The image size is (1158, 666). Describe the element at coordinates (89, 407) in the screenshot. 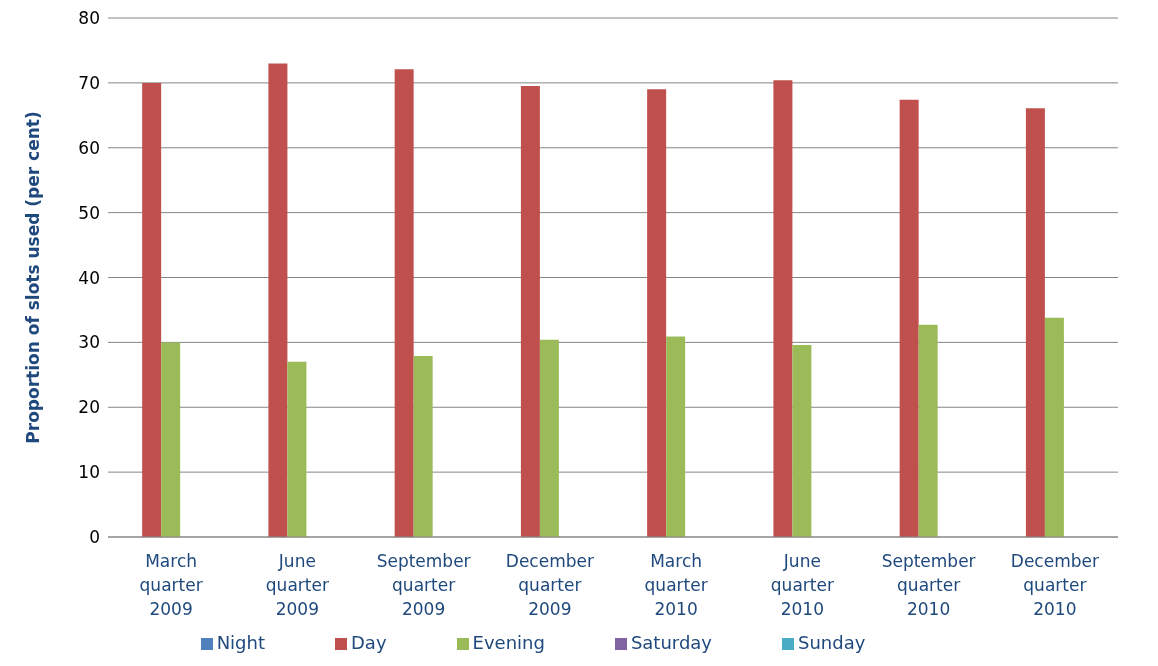

I see `y-tick-label: 20` at that location.